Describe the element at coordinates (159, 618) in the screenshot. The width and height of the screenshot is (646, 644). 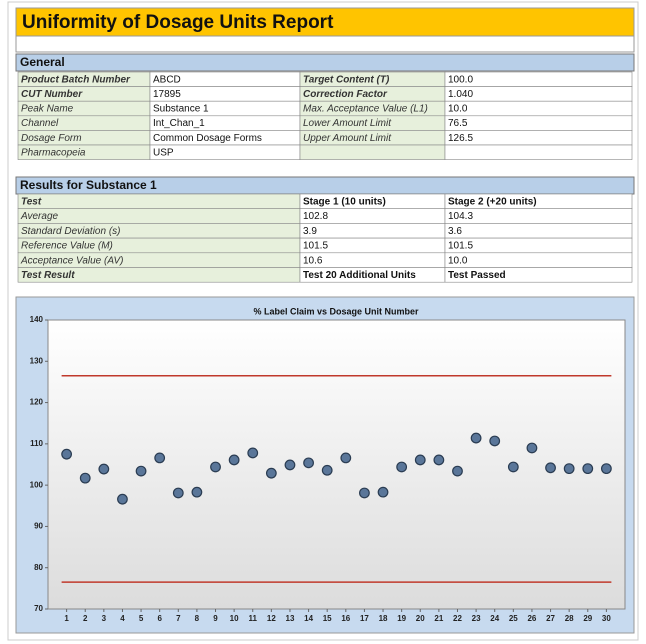
I see `x-tick-label: 6` at that location.